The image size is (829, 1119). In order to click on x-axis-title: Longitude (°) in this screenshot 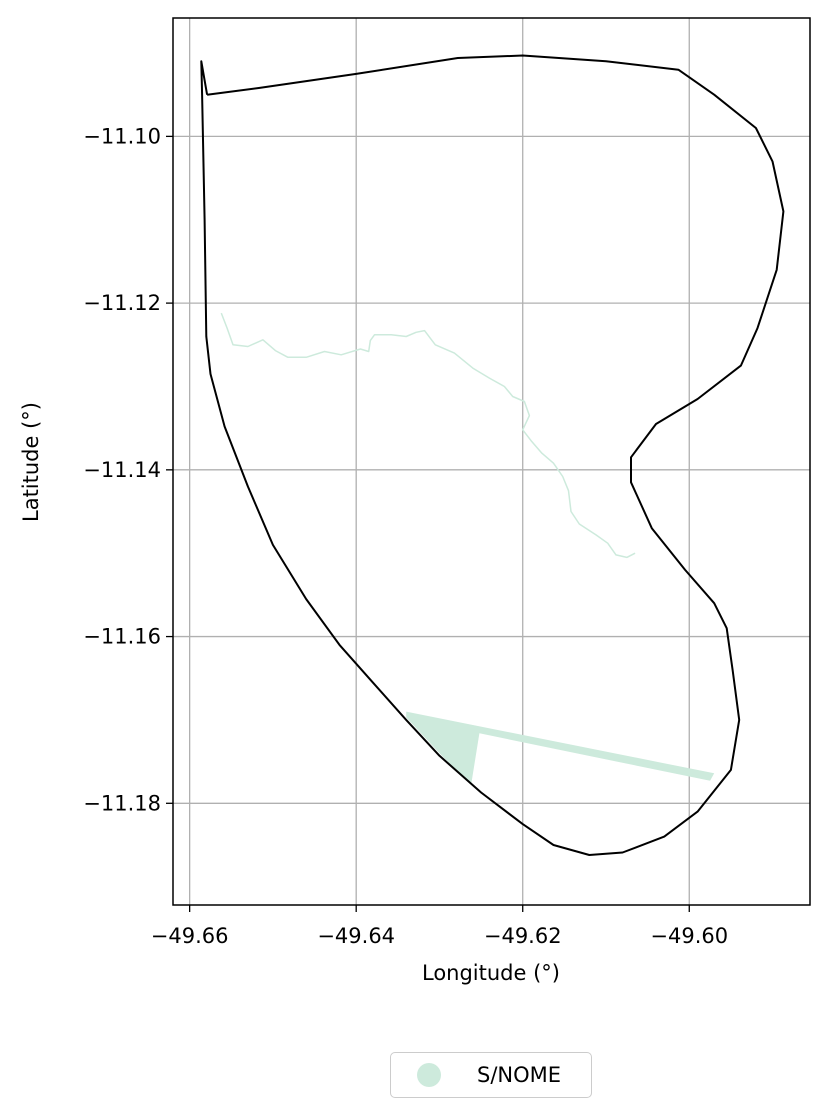, I will do `click(491, 973)`.